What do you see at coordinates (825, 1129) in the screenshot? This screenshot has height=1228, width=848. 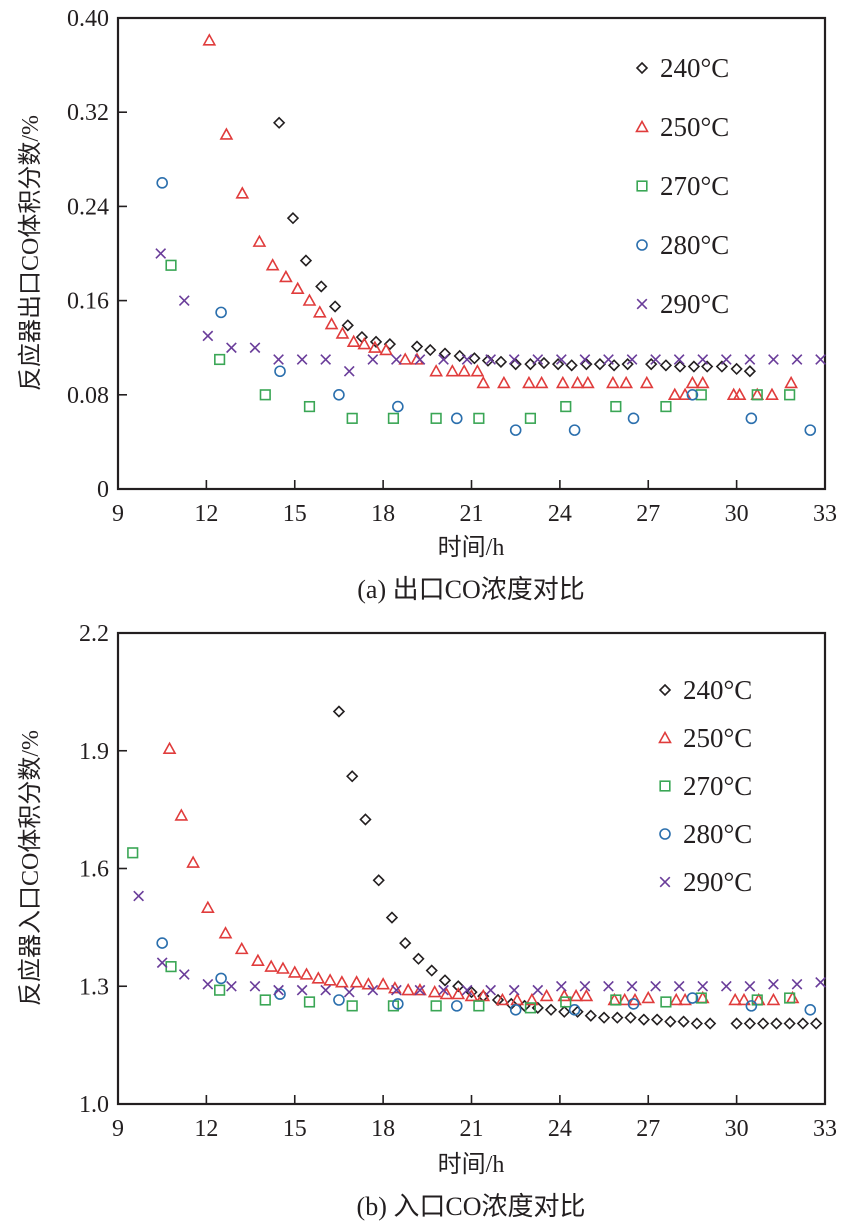 I see `x-tick-label: 33` at bounding box center [825, 1129].